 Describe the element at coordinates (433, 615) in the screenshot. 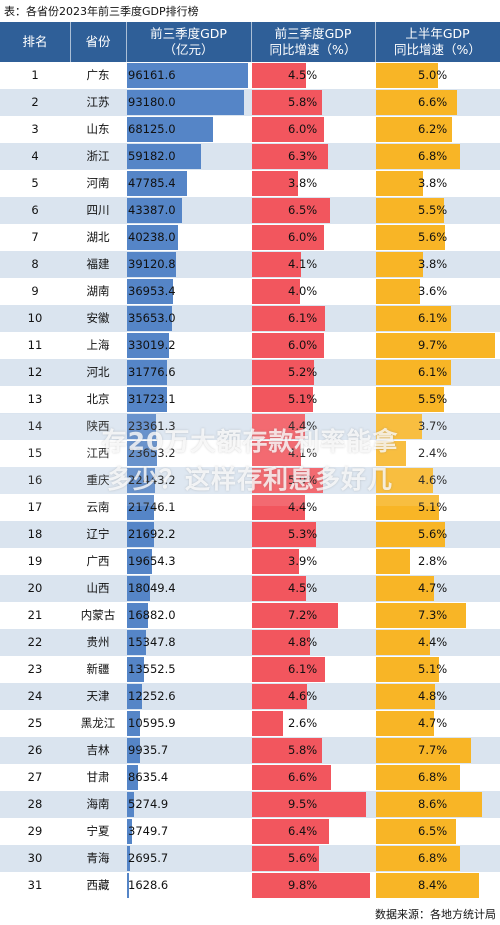

I see `h1-growth-value: 7.3%` at that location.